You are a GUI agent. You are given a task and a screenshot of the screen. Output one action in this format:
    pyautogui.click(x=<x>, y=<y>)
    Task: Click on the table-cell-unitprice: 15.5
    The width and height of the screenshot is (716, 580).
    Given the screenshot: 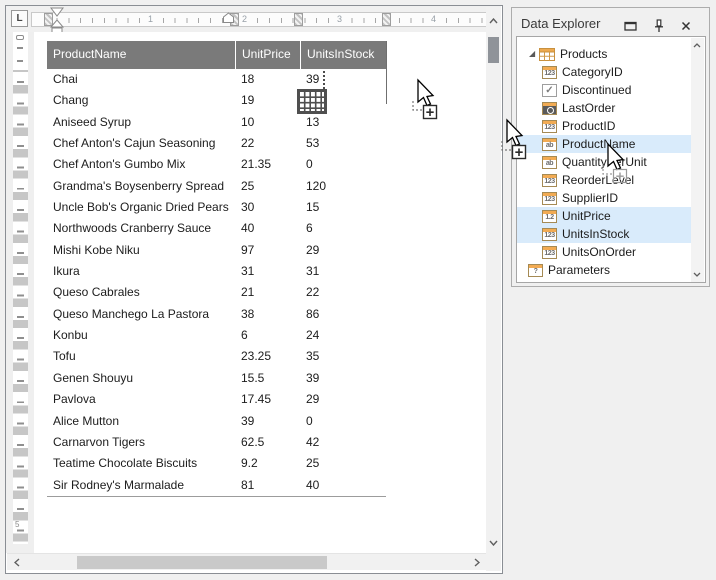 What is the action you would take?
    pyautogui.click(x=253, y=377)
    